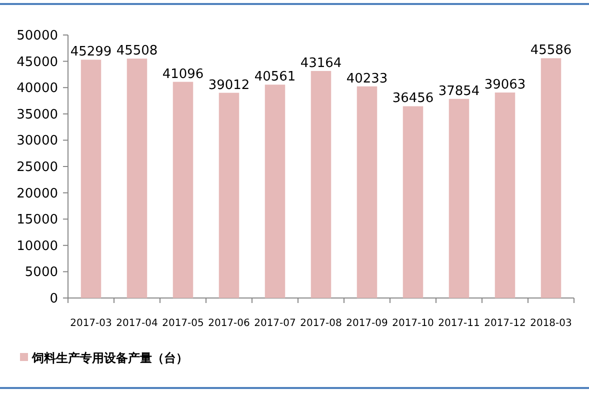  I want to click on x-tick-label: 2017-05, so click(183, 323).